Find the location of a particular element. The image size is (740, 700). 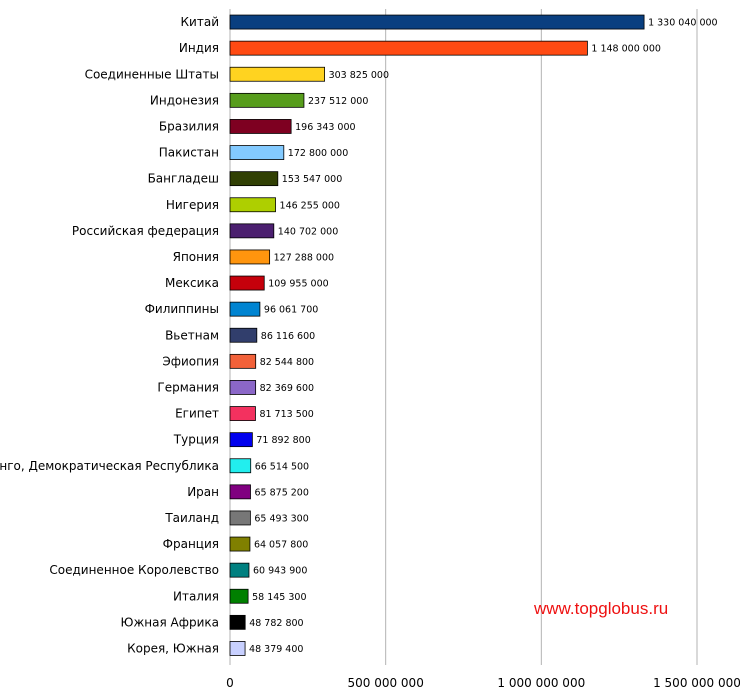

category-label: Таиланд is located at coordinates (191, 518).